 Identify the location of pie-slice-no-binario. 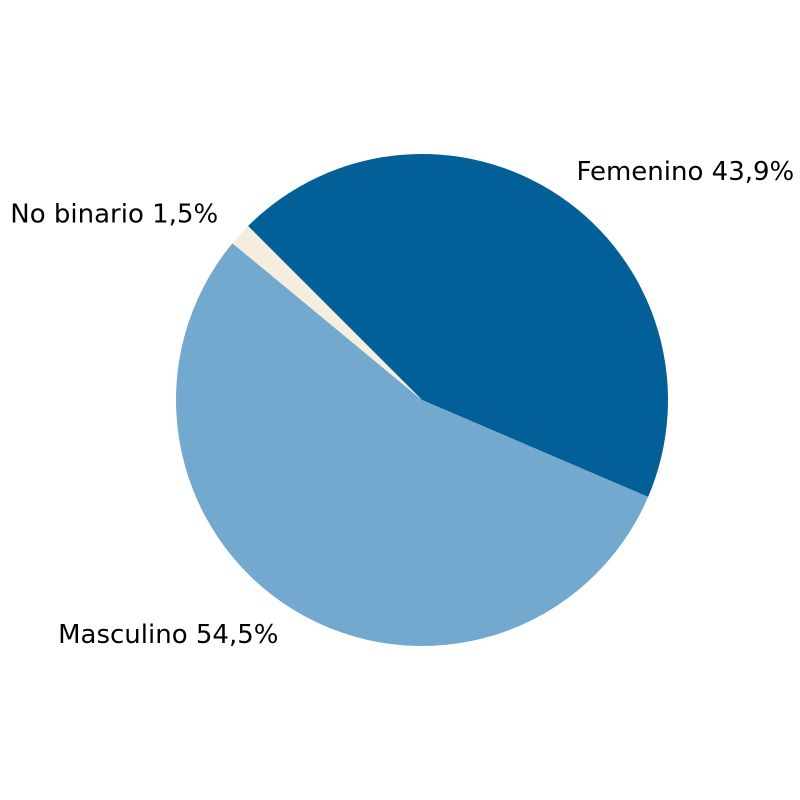
(327, 313).